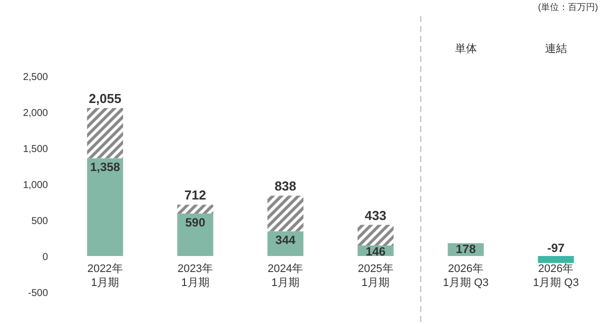 This screenshot has height=324, width=601. What do you see at coordinates (35, 185) in the screenshot?
I see `y-tick-label: 1,000` at bounding box center [35, 185].